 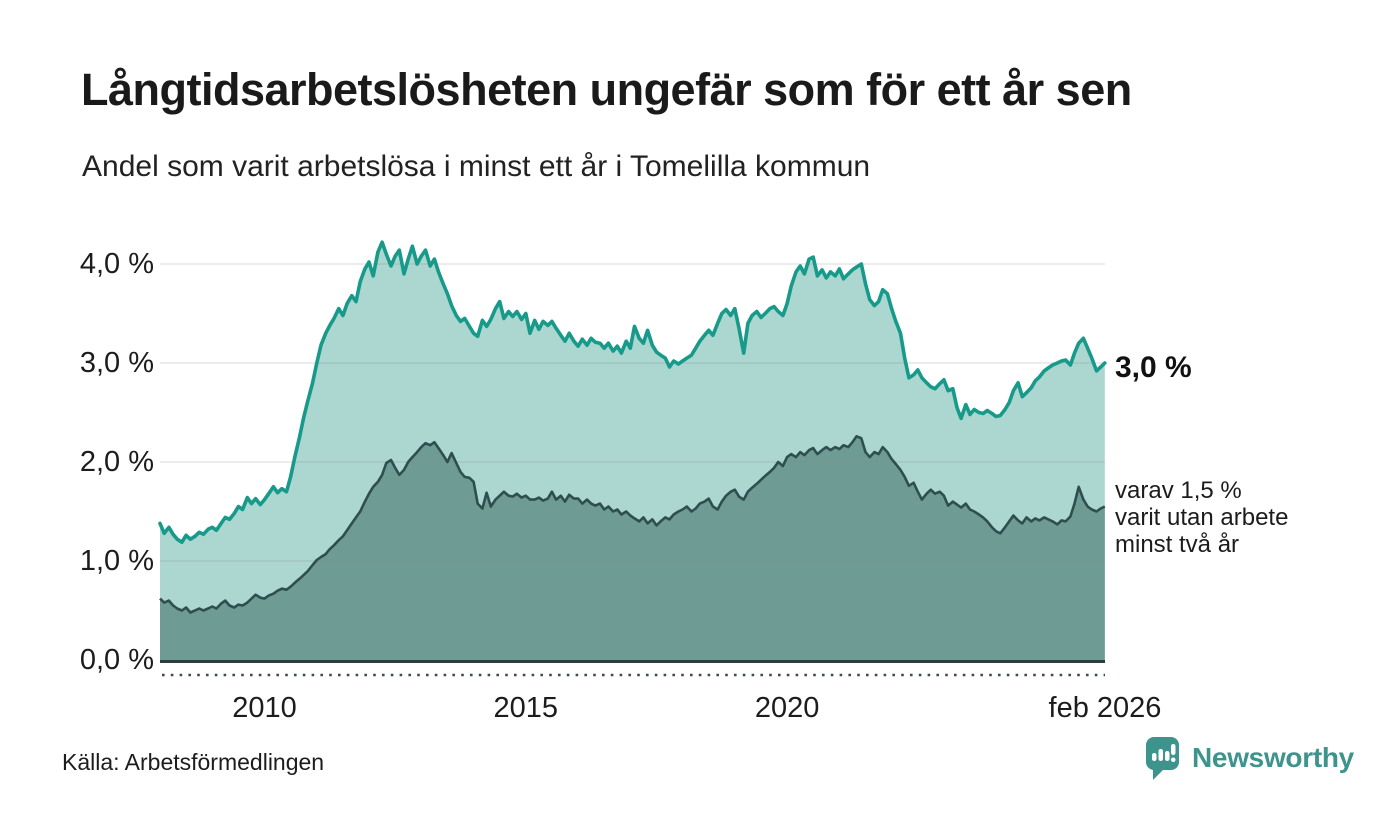 I want to click on newsworthy-logo-icon, so click(x=1162, y=758).